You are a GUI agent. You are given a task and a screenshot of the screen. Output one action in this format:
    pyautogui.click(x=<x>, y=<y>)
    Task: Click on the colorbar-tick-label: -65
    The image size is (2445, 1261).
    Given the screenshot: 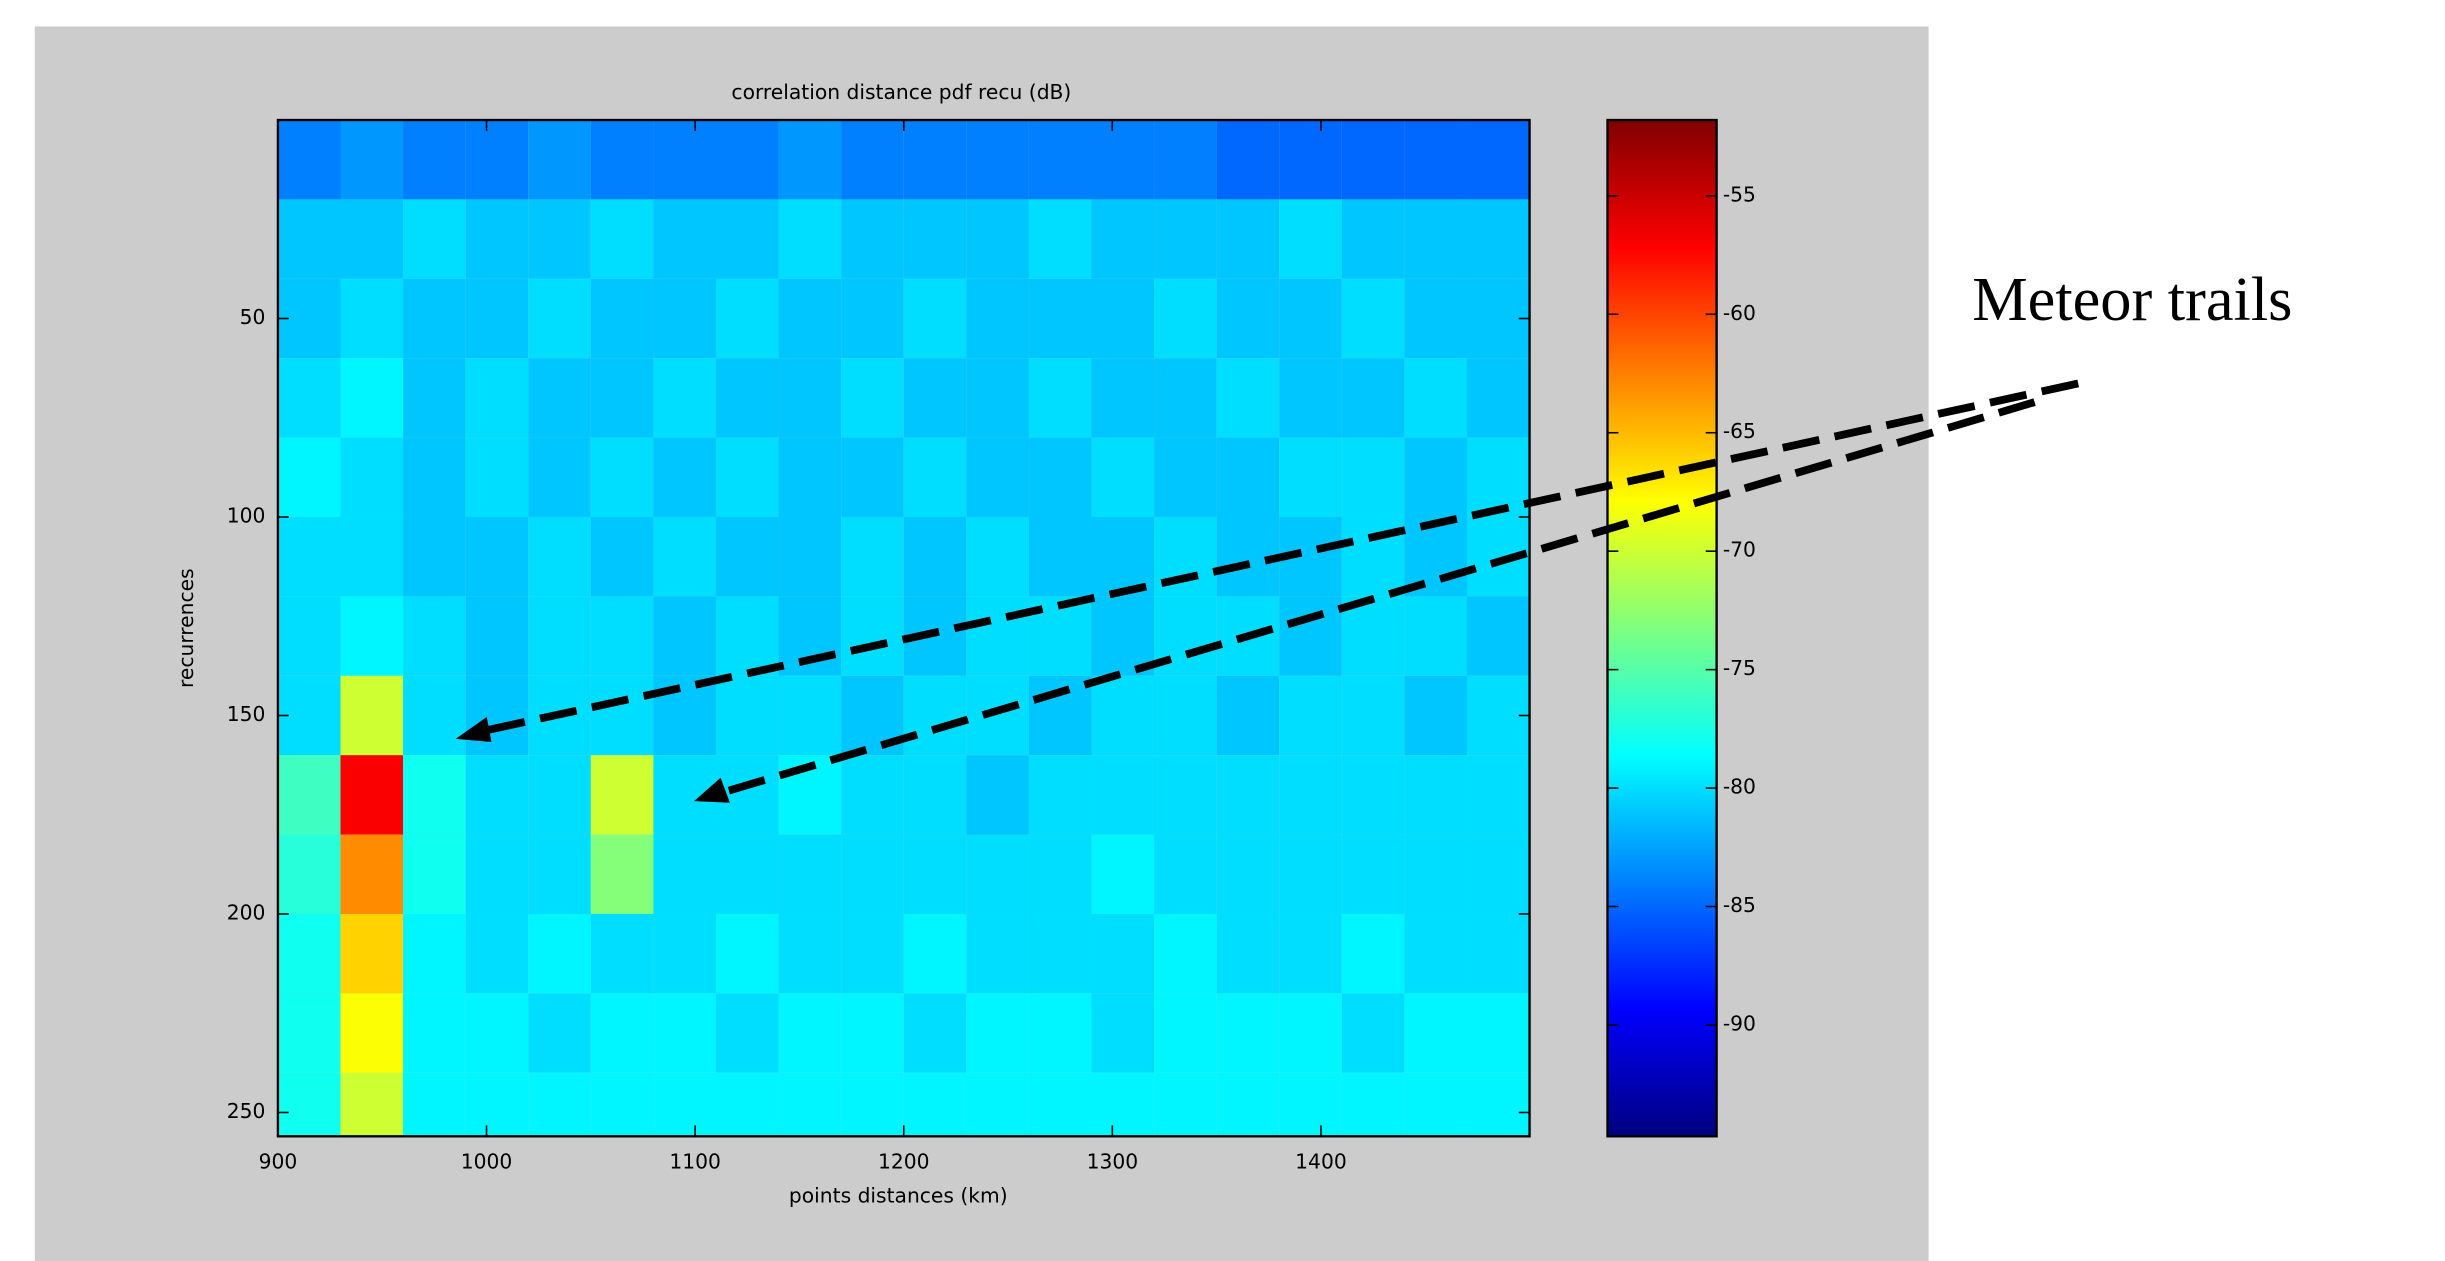 What is the action you would take?
    pyautogui.click(x=1739, y=431)
    